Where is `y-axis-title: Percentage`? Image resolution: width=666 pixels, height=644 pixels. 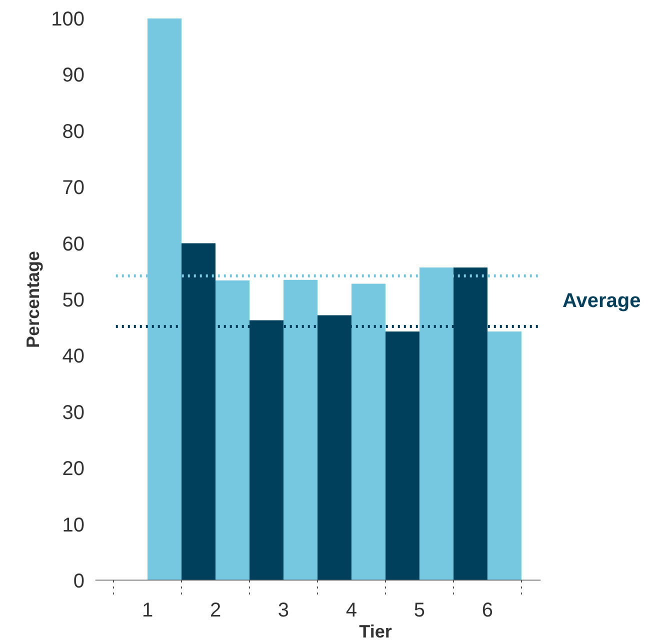
y-axis-title: Percentage is located at coordinates (33, 299).